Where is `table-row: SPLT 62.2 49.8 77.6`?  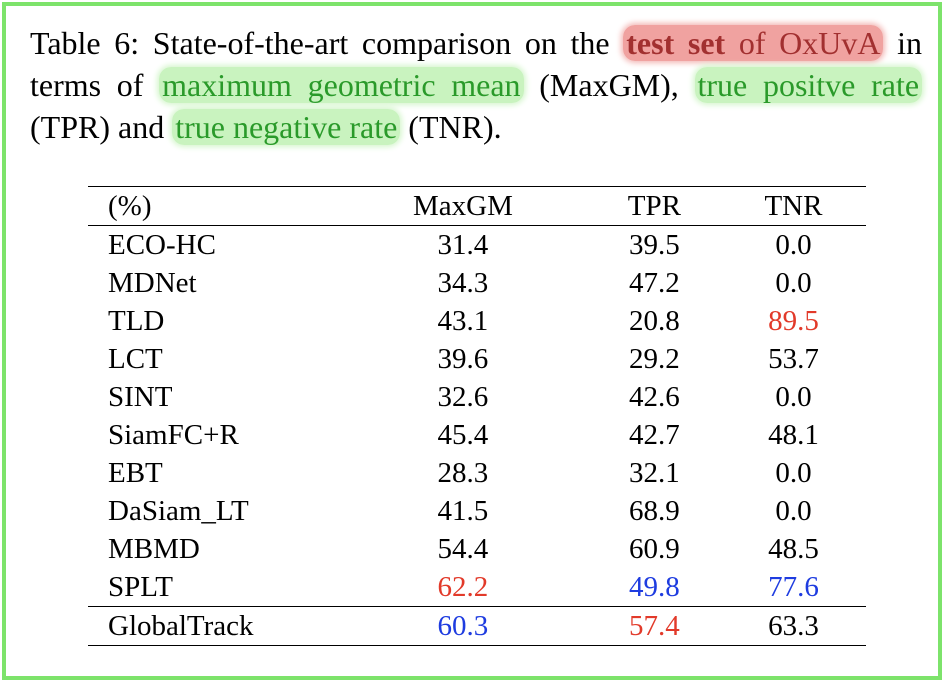 table-row: SPLT 62.2 49.8 77.6 is located at coordinates (477, 587).